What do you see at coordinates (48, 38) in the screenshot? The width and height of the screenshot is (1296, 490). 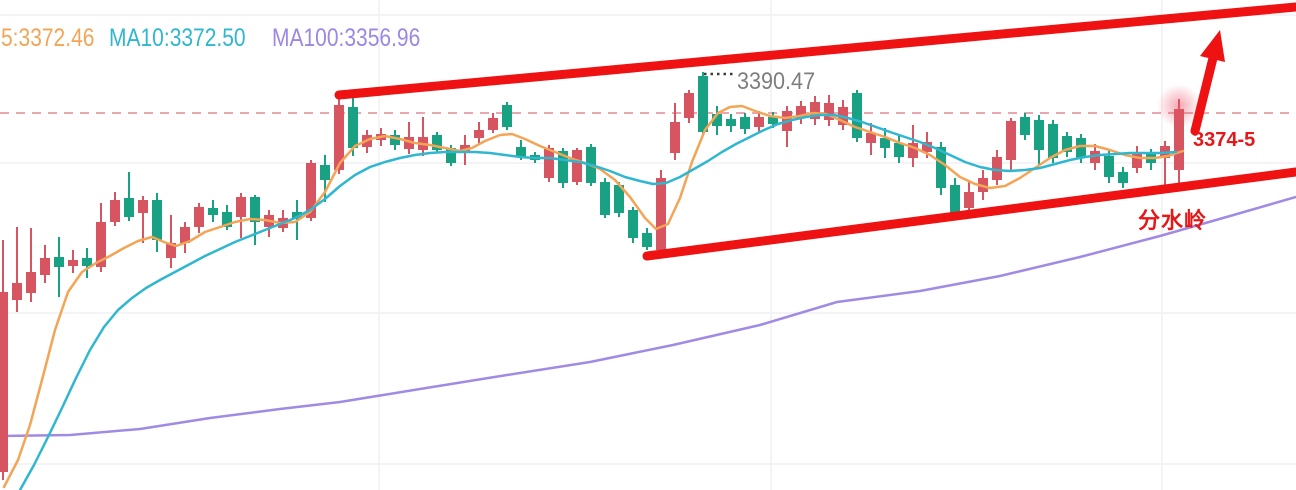 I see `legend-ma5-label: 5:3372.46` at bounding box center [48, 38].